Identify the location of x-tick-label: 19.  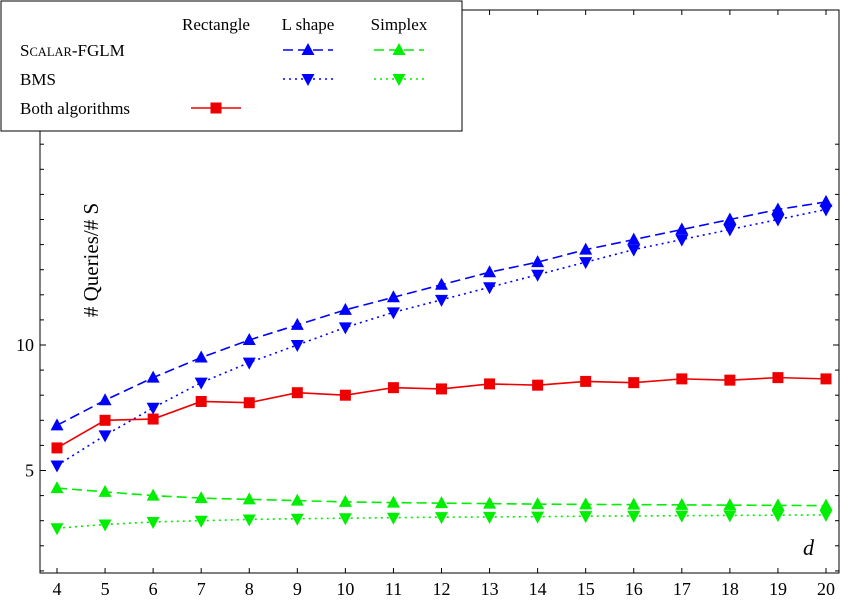
(778, 589).